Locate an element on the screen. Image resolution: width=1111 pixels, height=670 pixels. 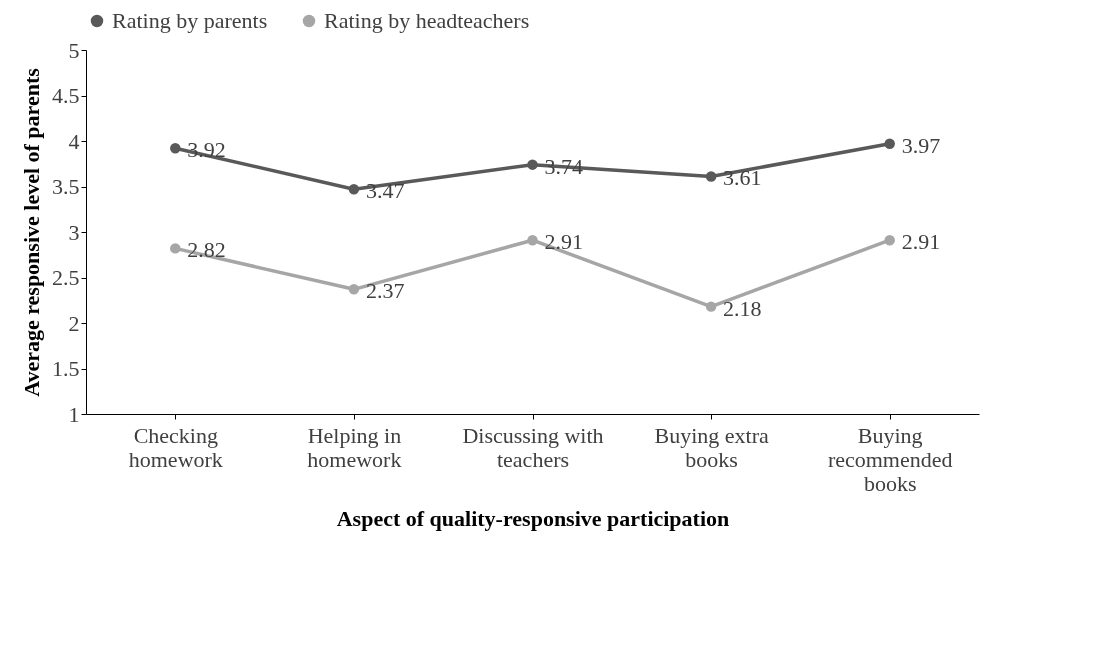
data-label: 2.82 is located at coordinates (206, 250).